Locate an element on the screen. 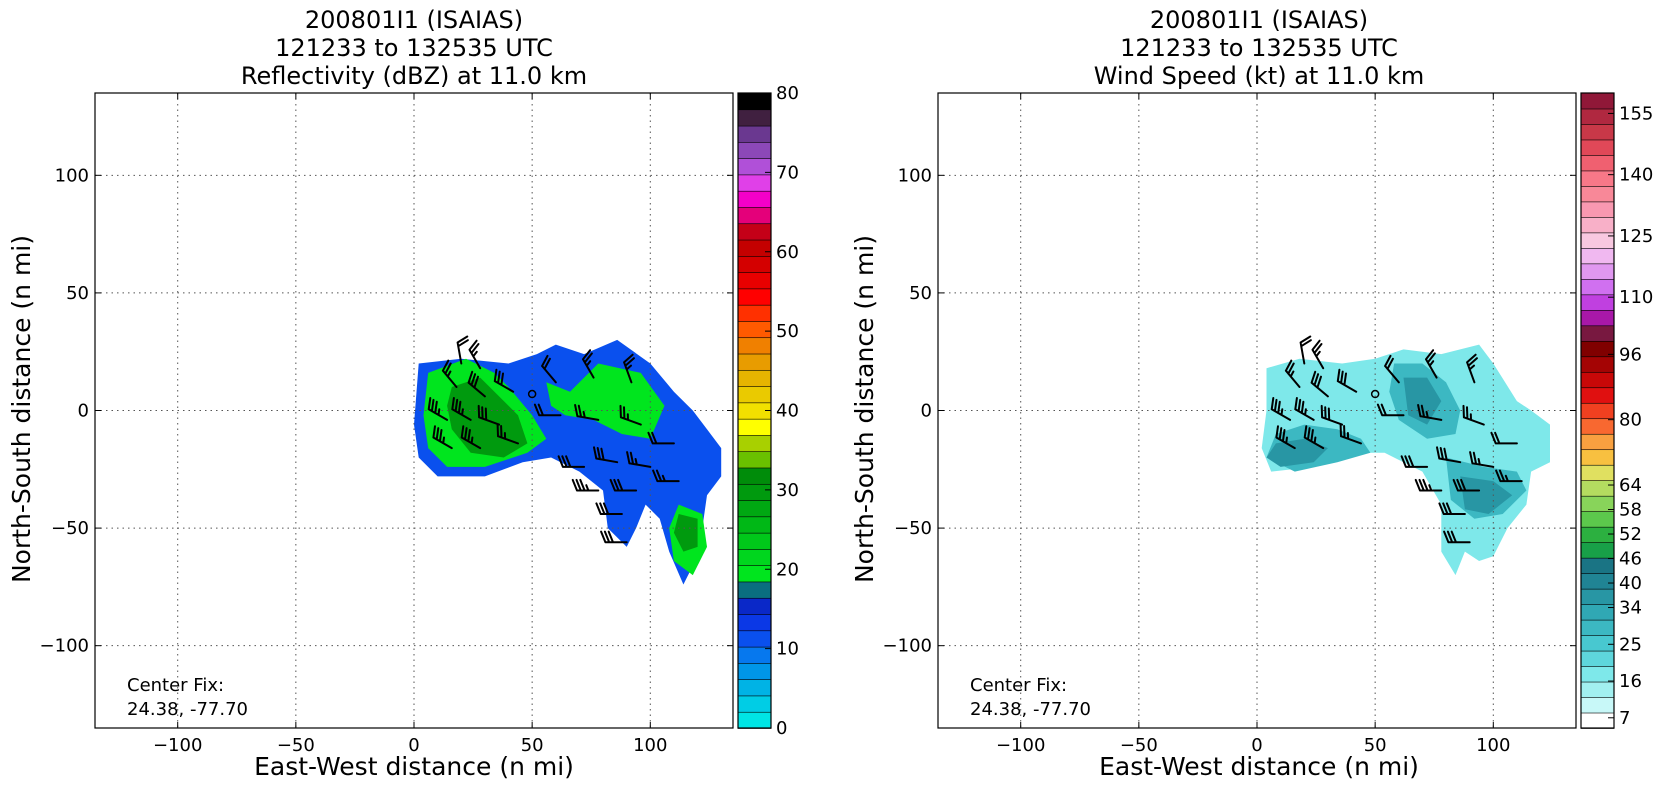 The image size is (1654, 787). y-tick-label: 50 is located at coordinates (920, 293).